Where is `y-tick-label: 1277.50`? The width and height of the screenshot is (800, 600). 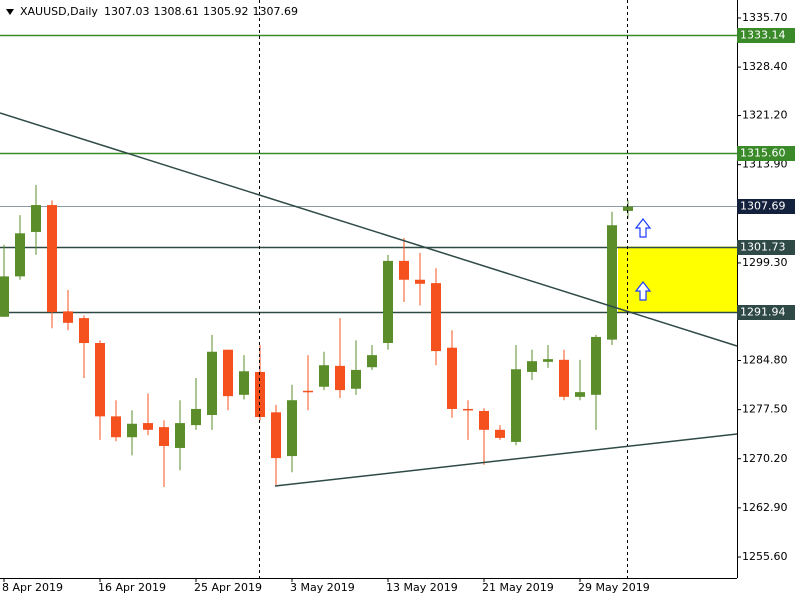 y-tick-label: 1277.50 is located at coordinates (765, 409).